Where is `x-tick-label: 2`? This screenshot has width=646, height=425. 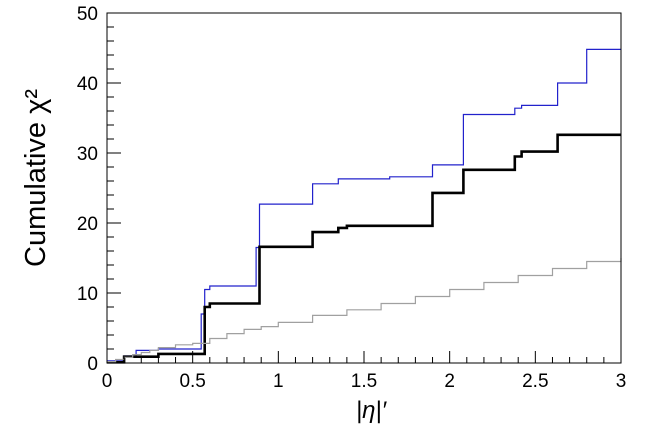 x-tick-label: 2 is located at coordinates (449, 381).